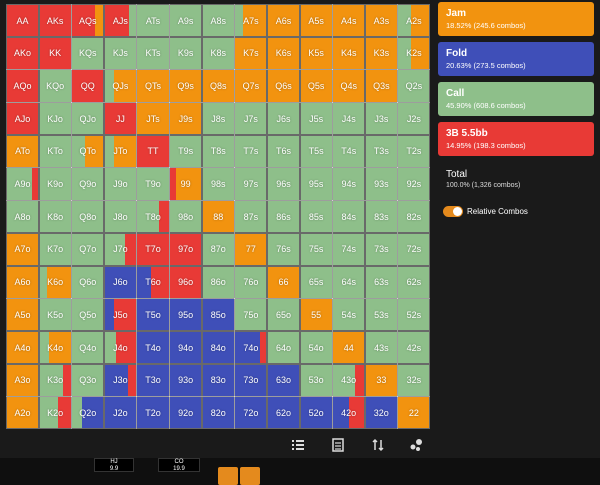  I want to click on hand-cell: 93s, so click(381, 184).